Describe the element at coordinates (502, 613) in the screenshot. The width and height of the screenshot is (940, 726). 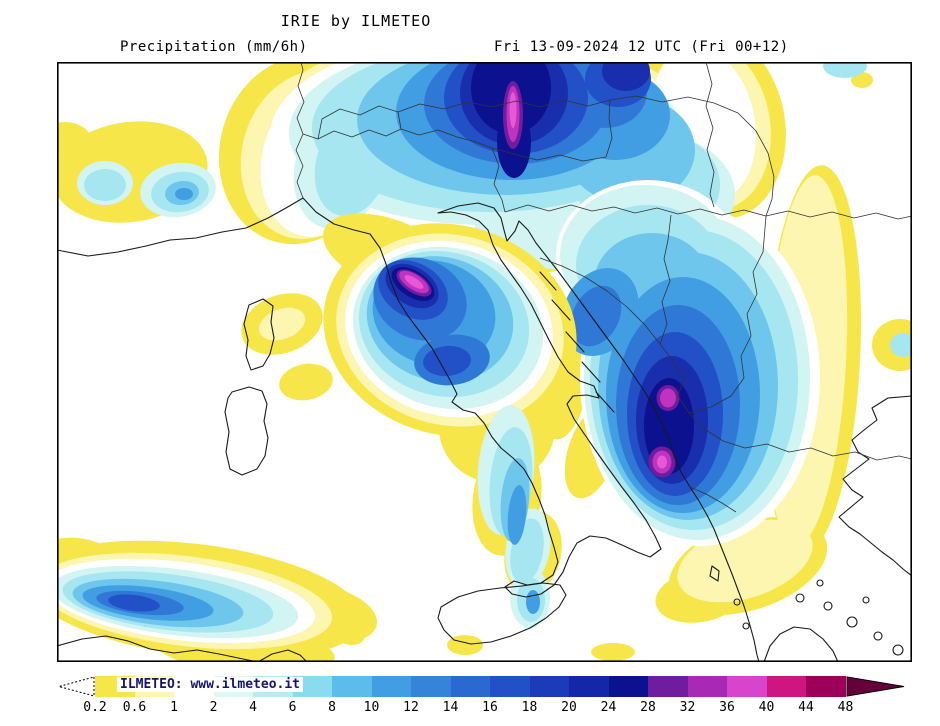
I see `coast-sicily` at that location.